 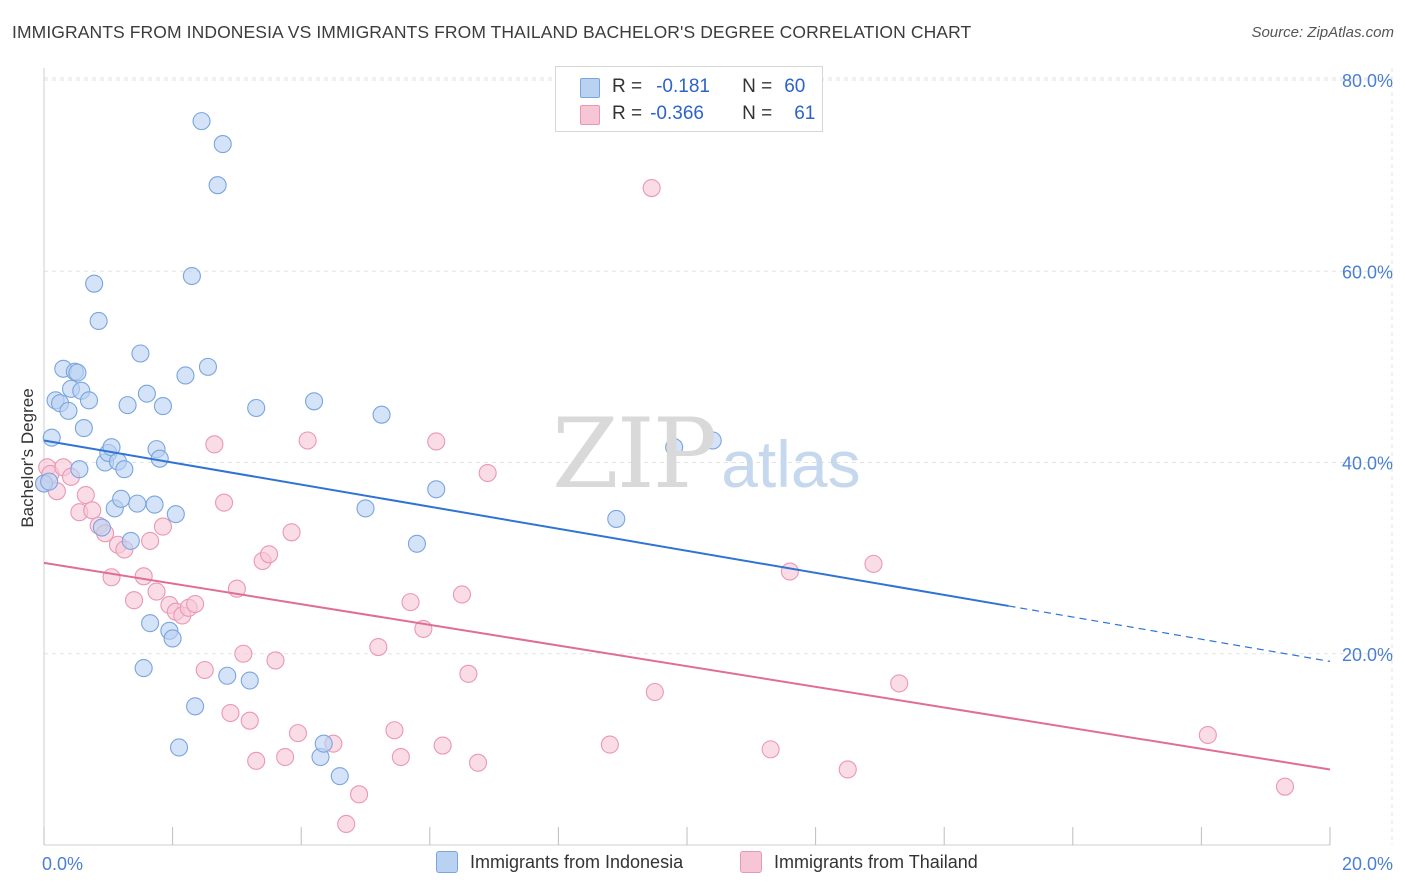 I want to click on legend-label-indonesia: Immigrants from Indonesia, so click(x=577, y=861).